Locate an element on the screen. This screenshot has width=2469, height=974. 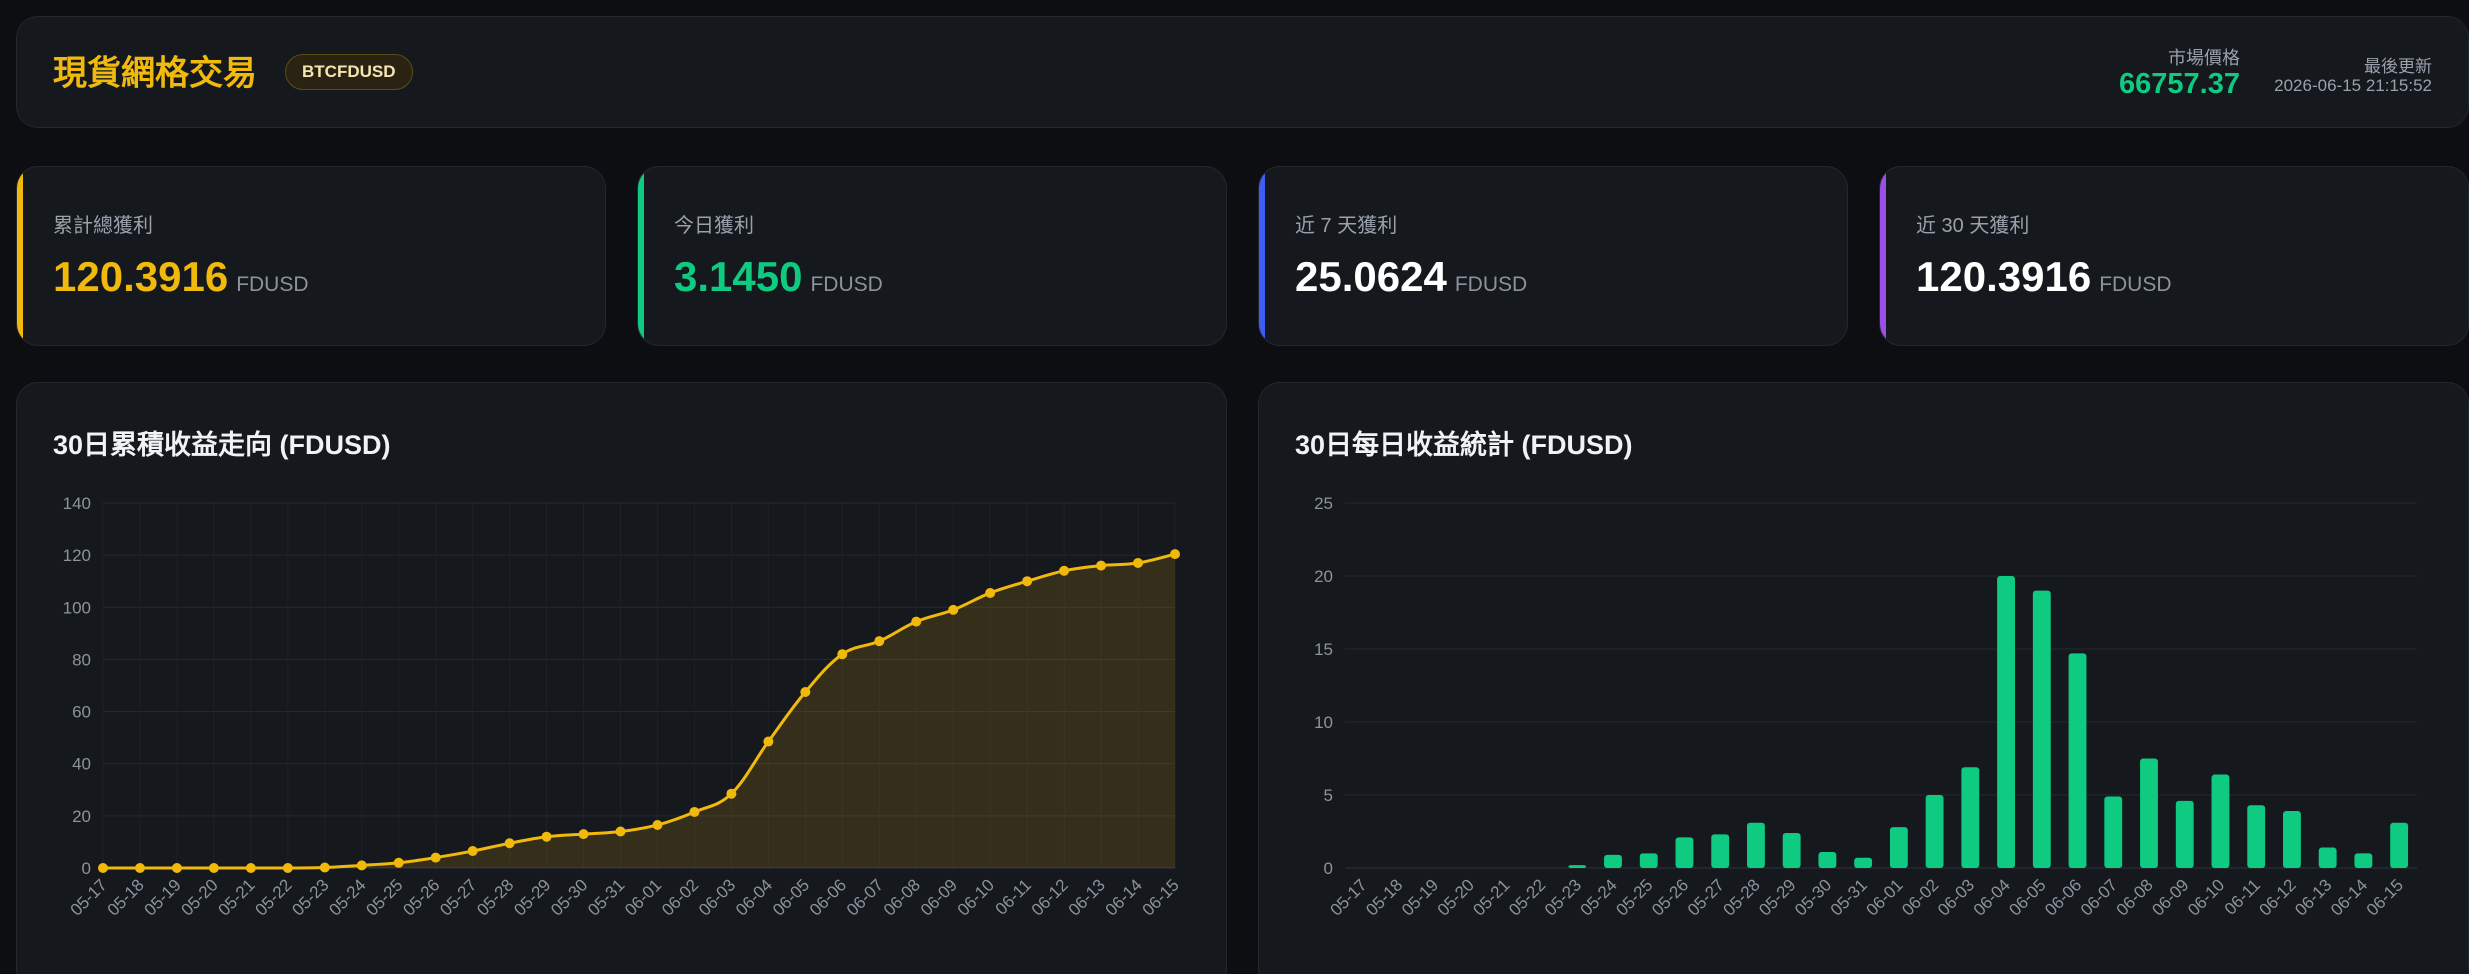
x-tick-label: 06-14 is located at coordinates (2349, 897).